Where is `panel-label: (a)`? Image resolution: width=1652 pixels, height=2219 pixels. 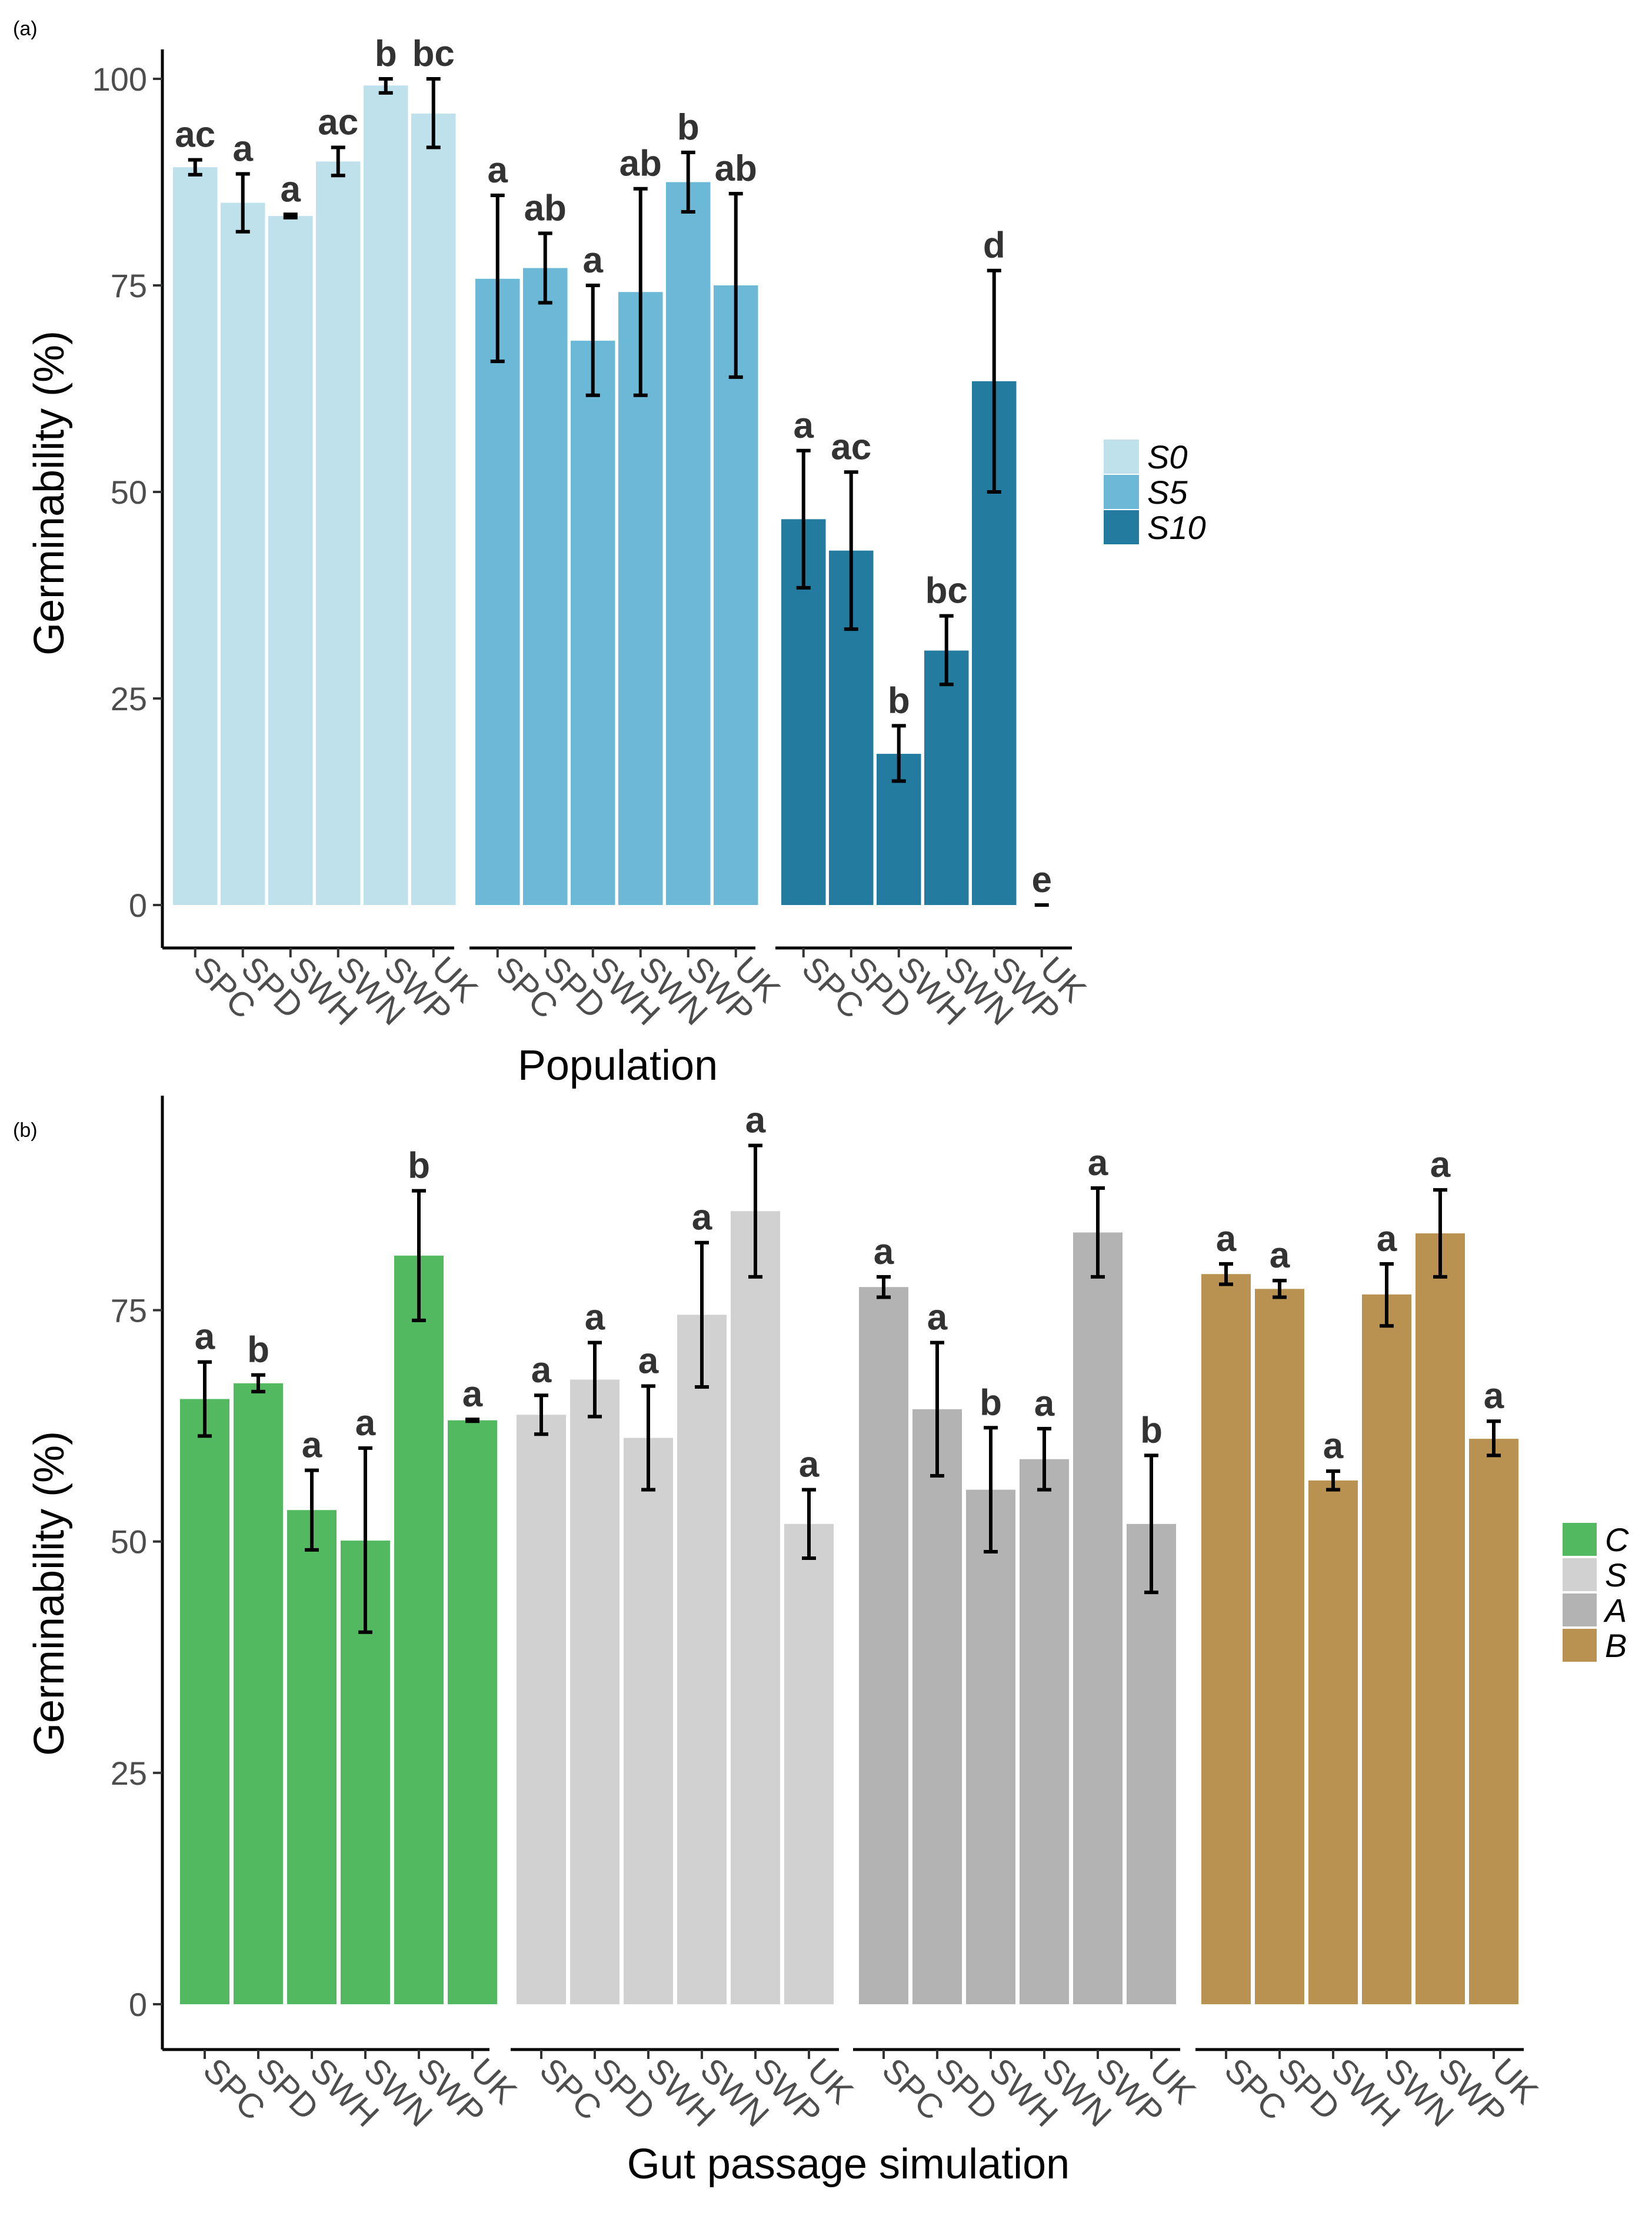 panel-label: (a) is located at coordinates (25, 29).